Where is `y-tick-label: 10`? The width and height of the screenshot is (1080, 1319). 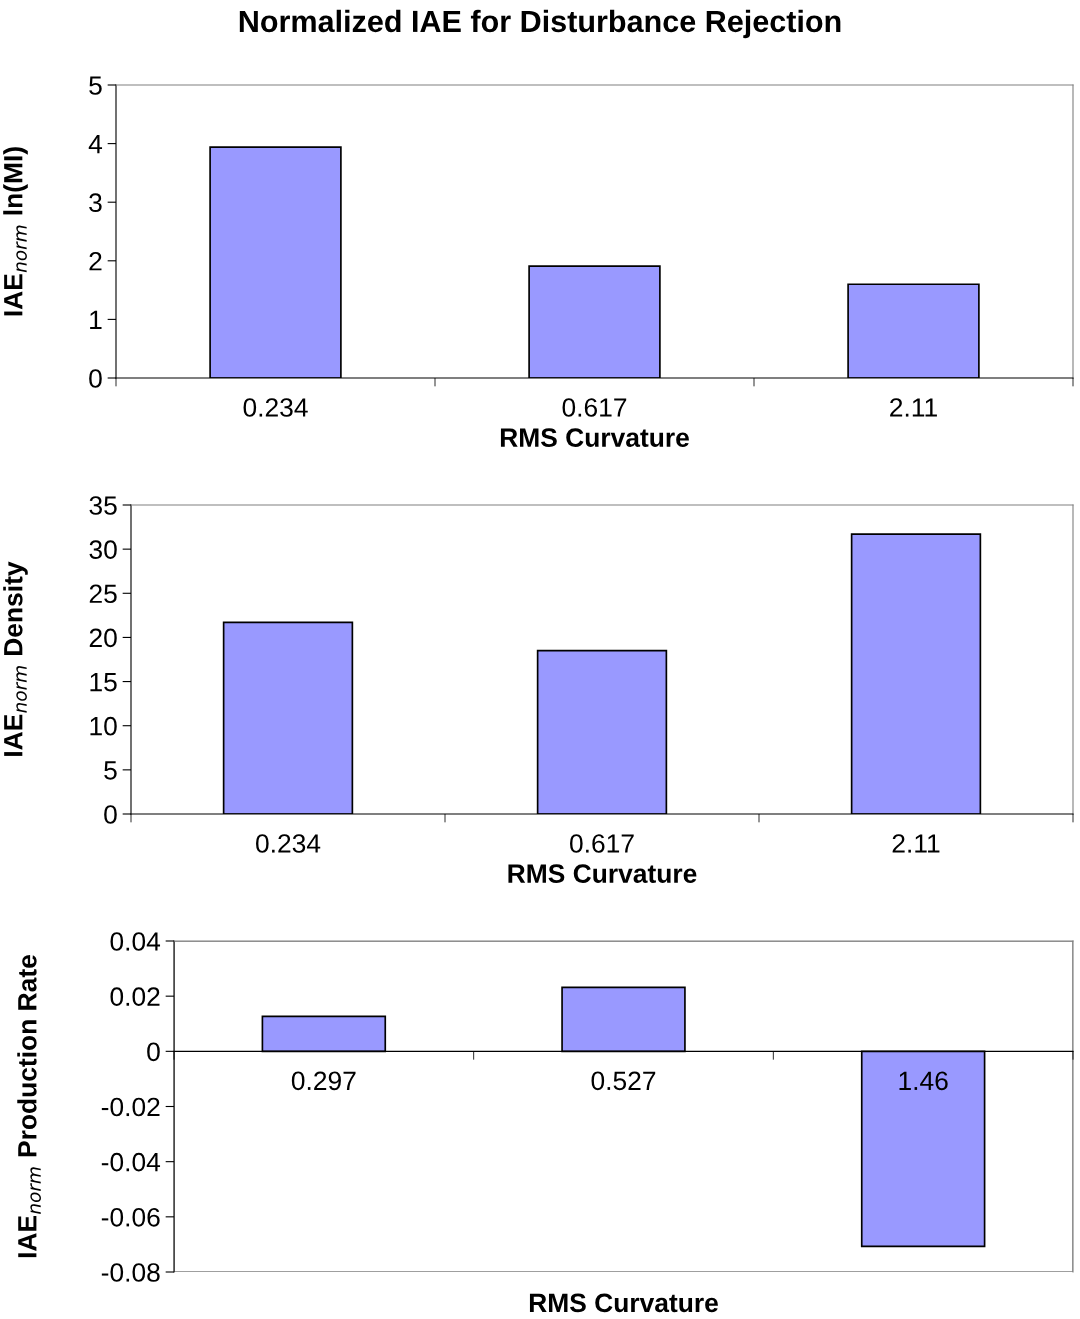 y-tick-label: 10 is located at coordinates (103, 726).